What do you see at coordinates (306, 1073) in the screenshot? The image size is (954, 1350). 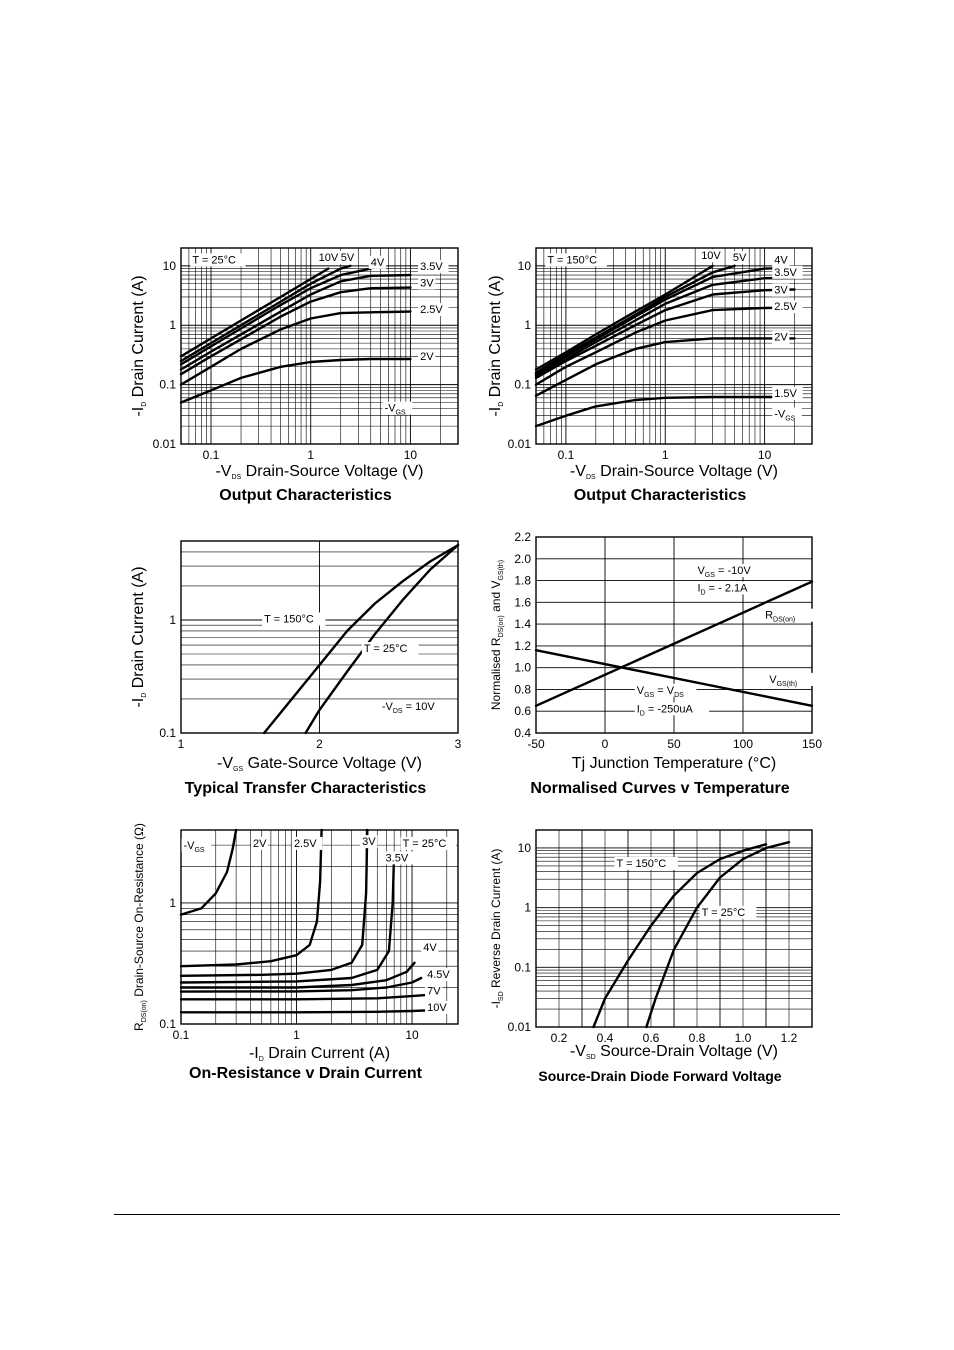 I see `chart-title: On-Resistance v Drain Current` at bounding box center [306, 1073].